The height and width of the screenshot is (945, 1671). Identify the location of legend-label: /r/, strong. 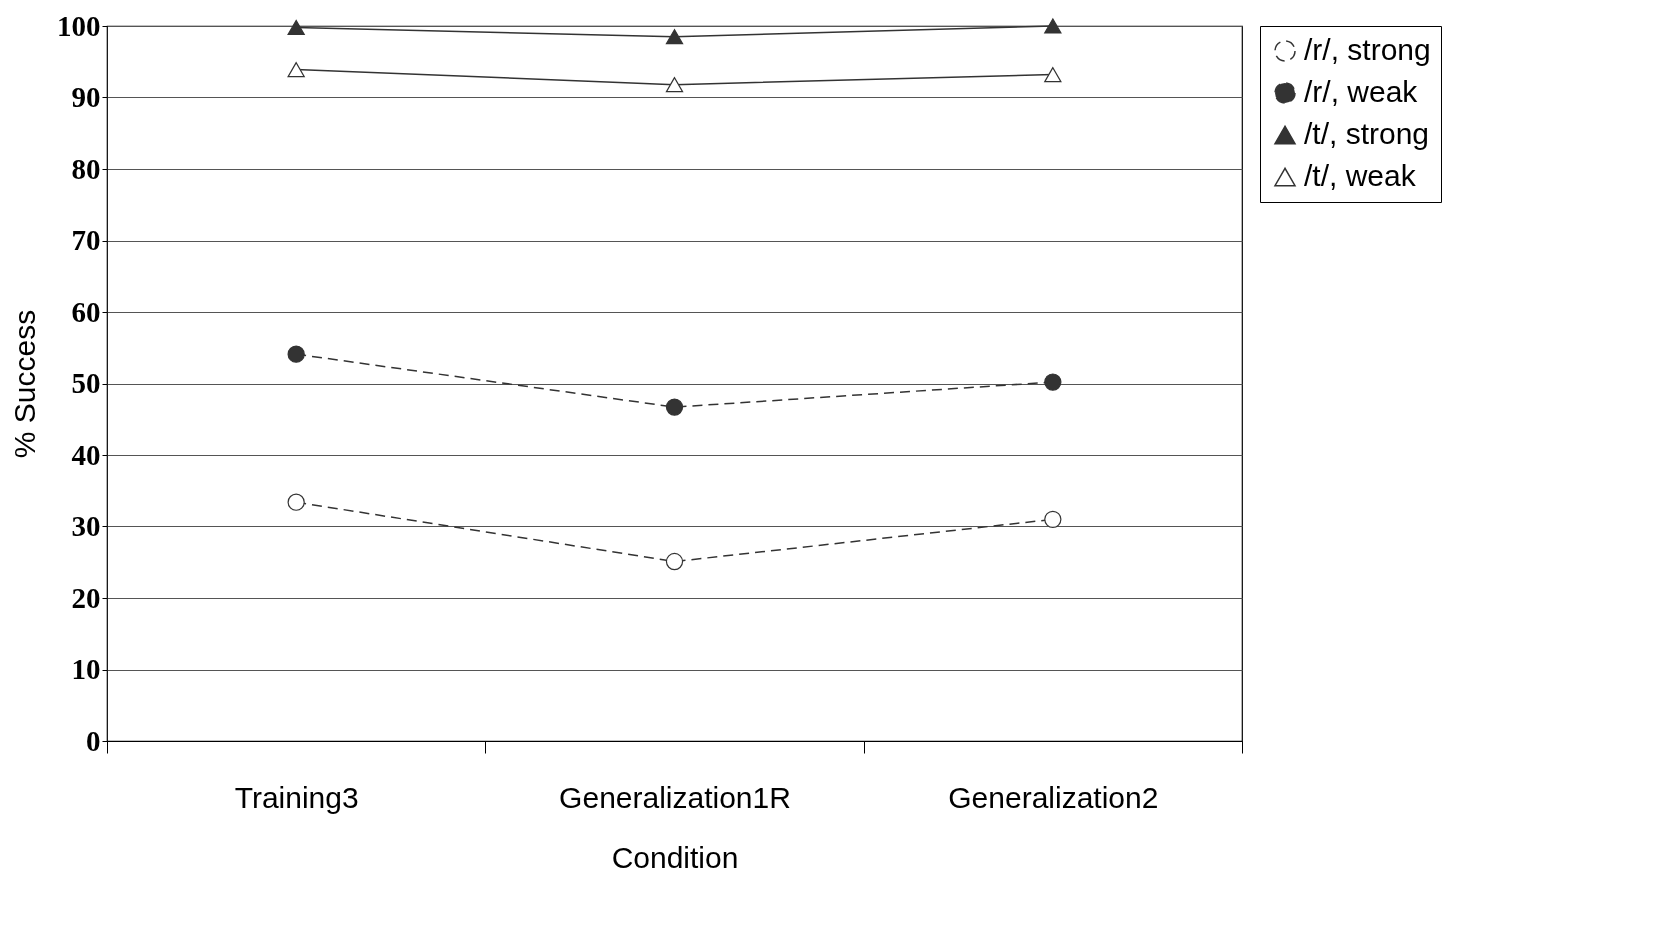
(1367, 49).